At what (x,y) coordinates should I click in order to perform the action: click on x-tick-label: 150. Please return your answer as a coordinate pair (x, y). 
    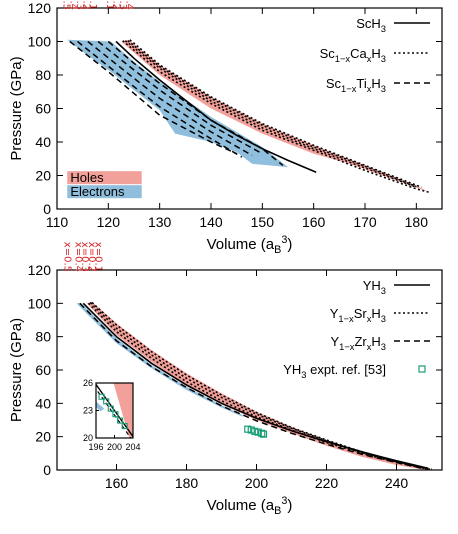
    Looking at the image, I should click on (263, 222).